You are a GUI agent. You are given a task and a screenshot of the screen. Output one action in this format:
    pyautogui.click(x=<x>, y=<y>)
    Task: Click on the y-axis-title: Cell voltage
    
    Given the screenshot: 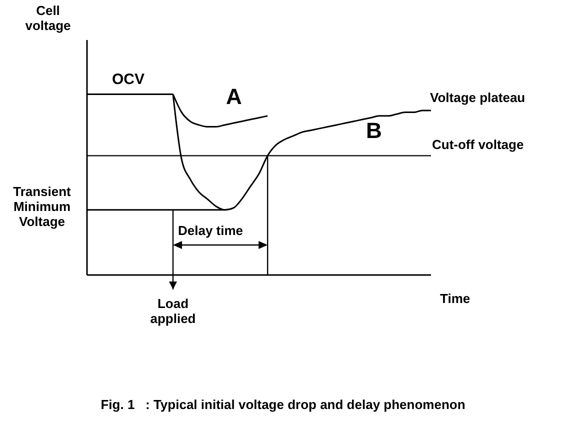 What is the action you would take?
    pyautogui.click(x=48, y=18)
    